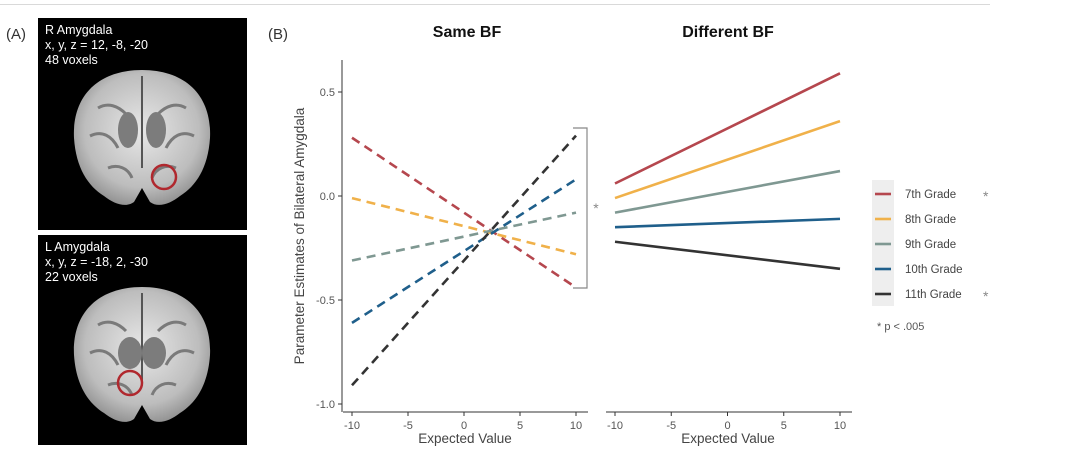 Image resolution: width=1080 pixels, height=472 pixels. What do you see at coordinates (16, 34) in the screenshot?
I see `panel-a-label: (A)` at bounding box center [16, 34].